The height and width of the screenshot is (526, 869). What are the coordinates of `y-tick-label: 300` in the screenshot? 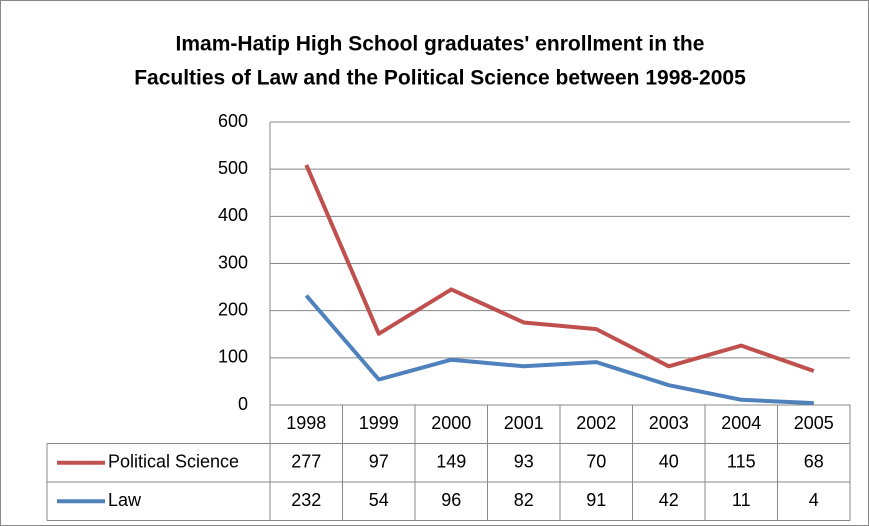 It's located at (233, 262).